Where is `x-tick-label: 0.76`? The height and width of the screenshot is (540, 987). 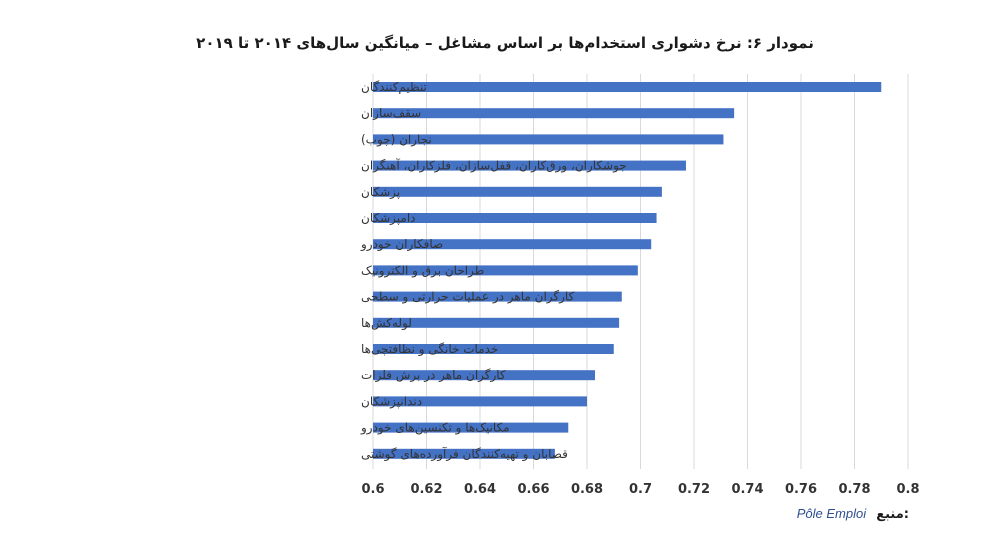
x-tick-label: 0.76 is located at coordinates (801, 489).